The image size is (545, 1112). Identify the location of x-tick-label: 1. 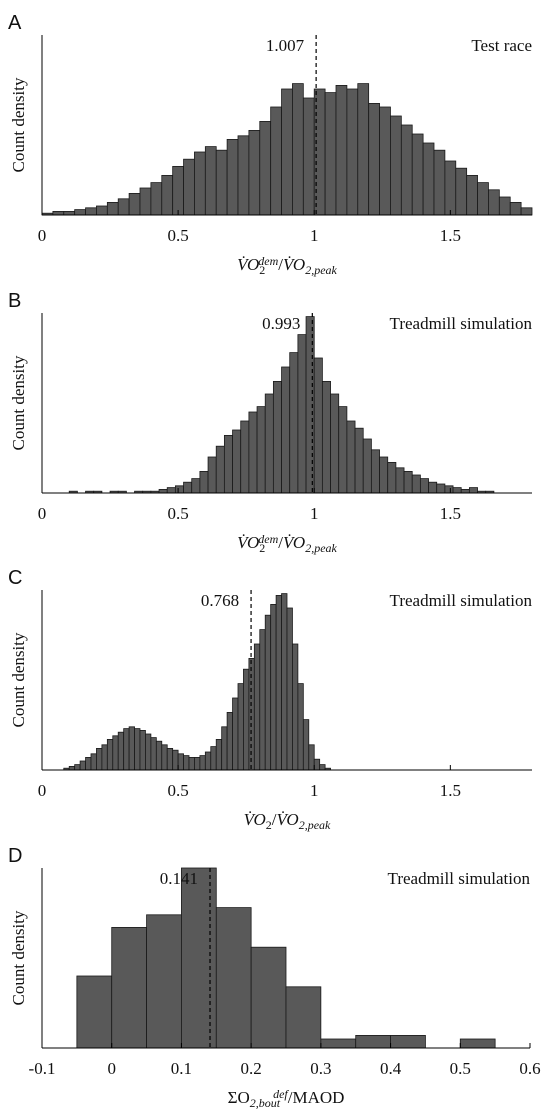
(314, 513).